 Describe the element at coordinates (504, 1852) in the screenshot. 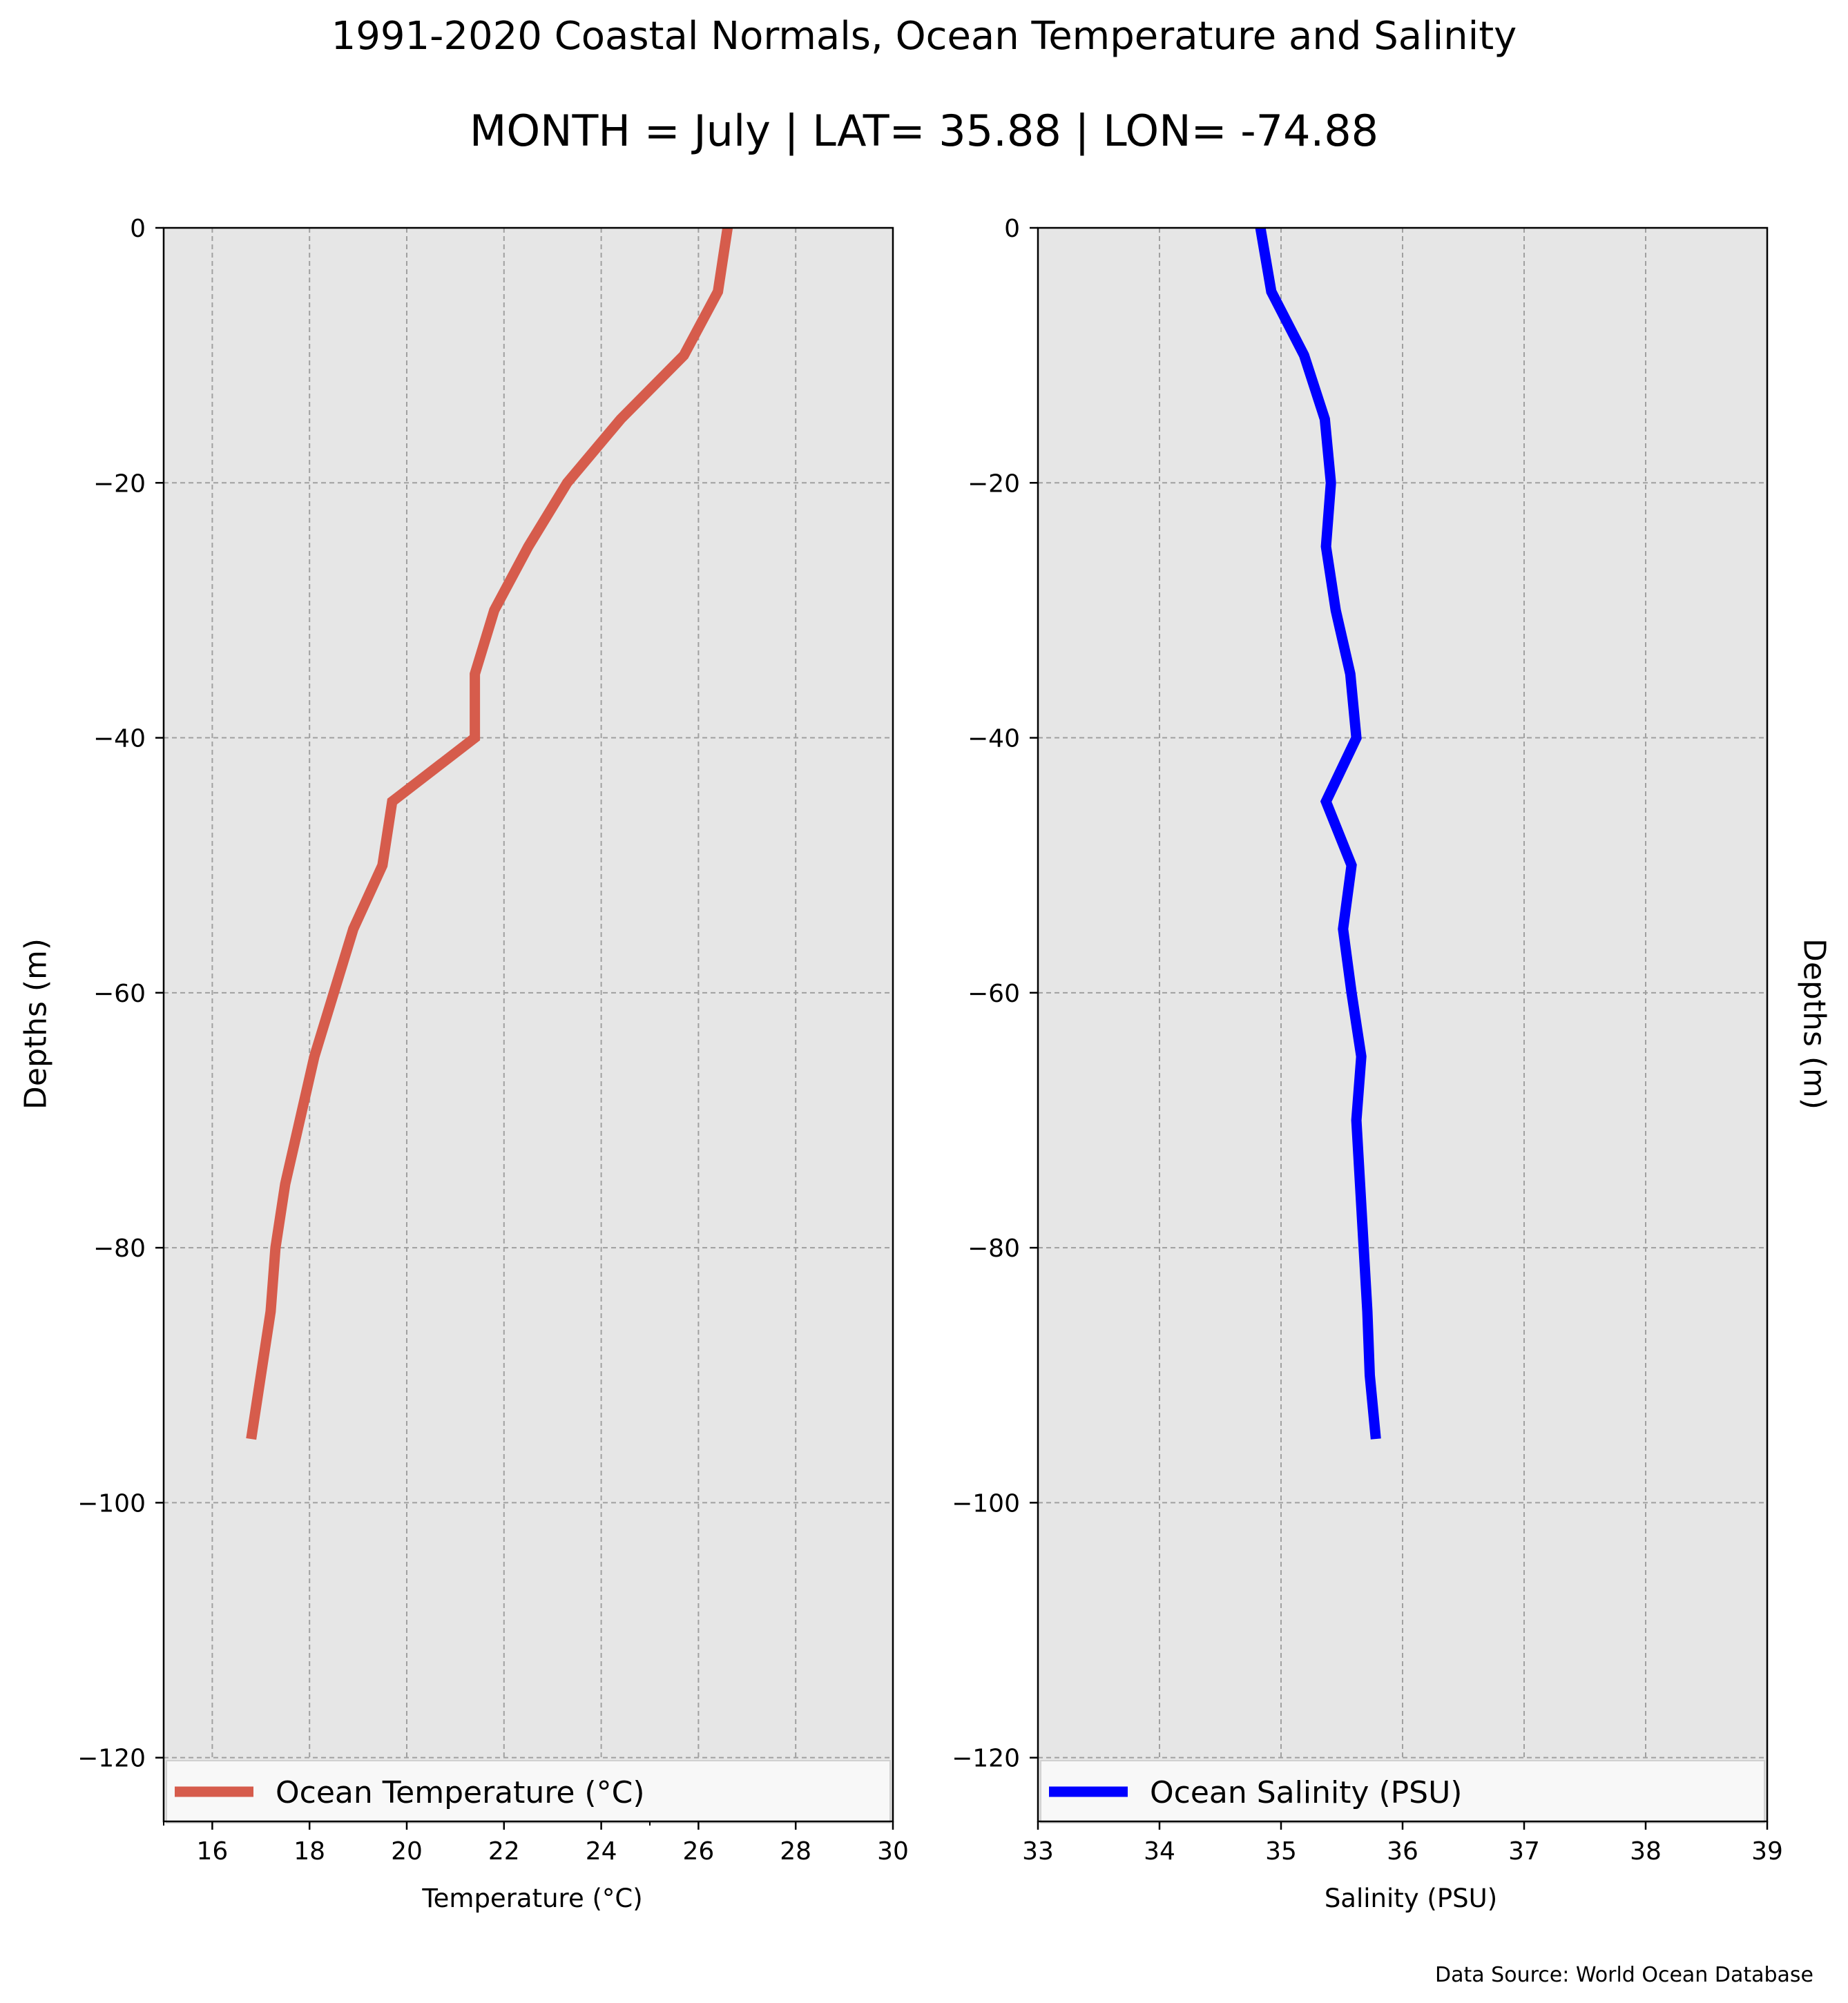

I see `temperature-x-tick-label: 22` at that location.